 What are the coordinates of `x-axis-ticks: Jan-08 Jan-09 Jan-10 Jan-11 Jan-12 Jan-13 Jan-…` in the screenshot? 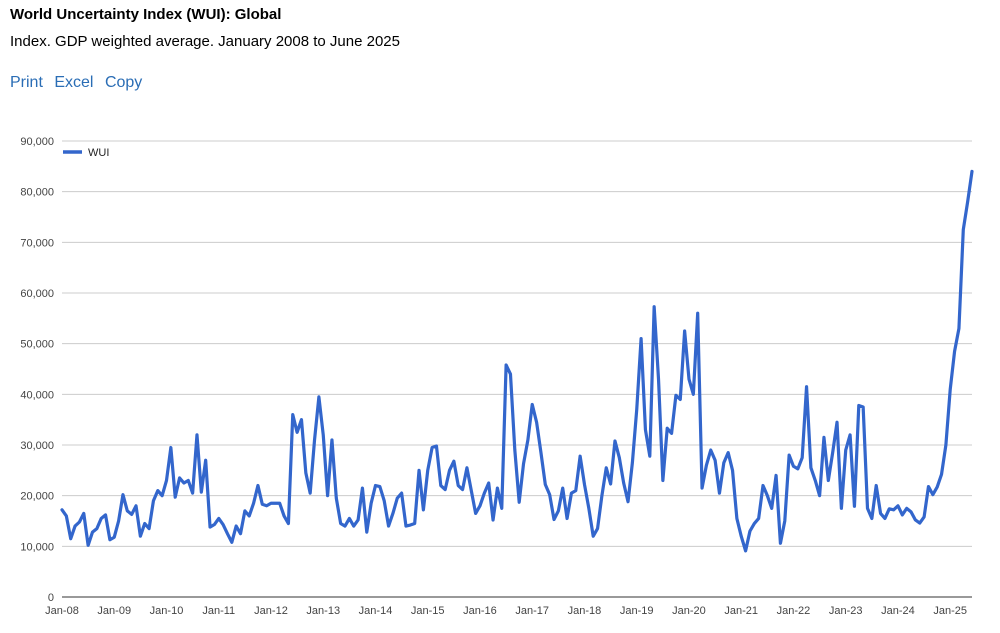 It's located at (506, 611).